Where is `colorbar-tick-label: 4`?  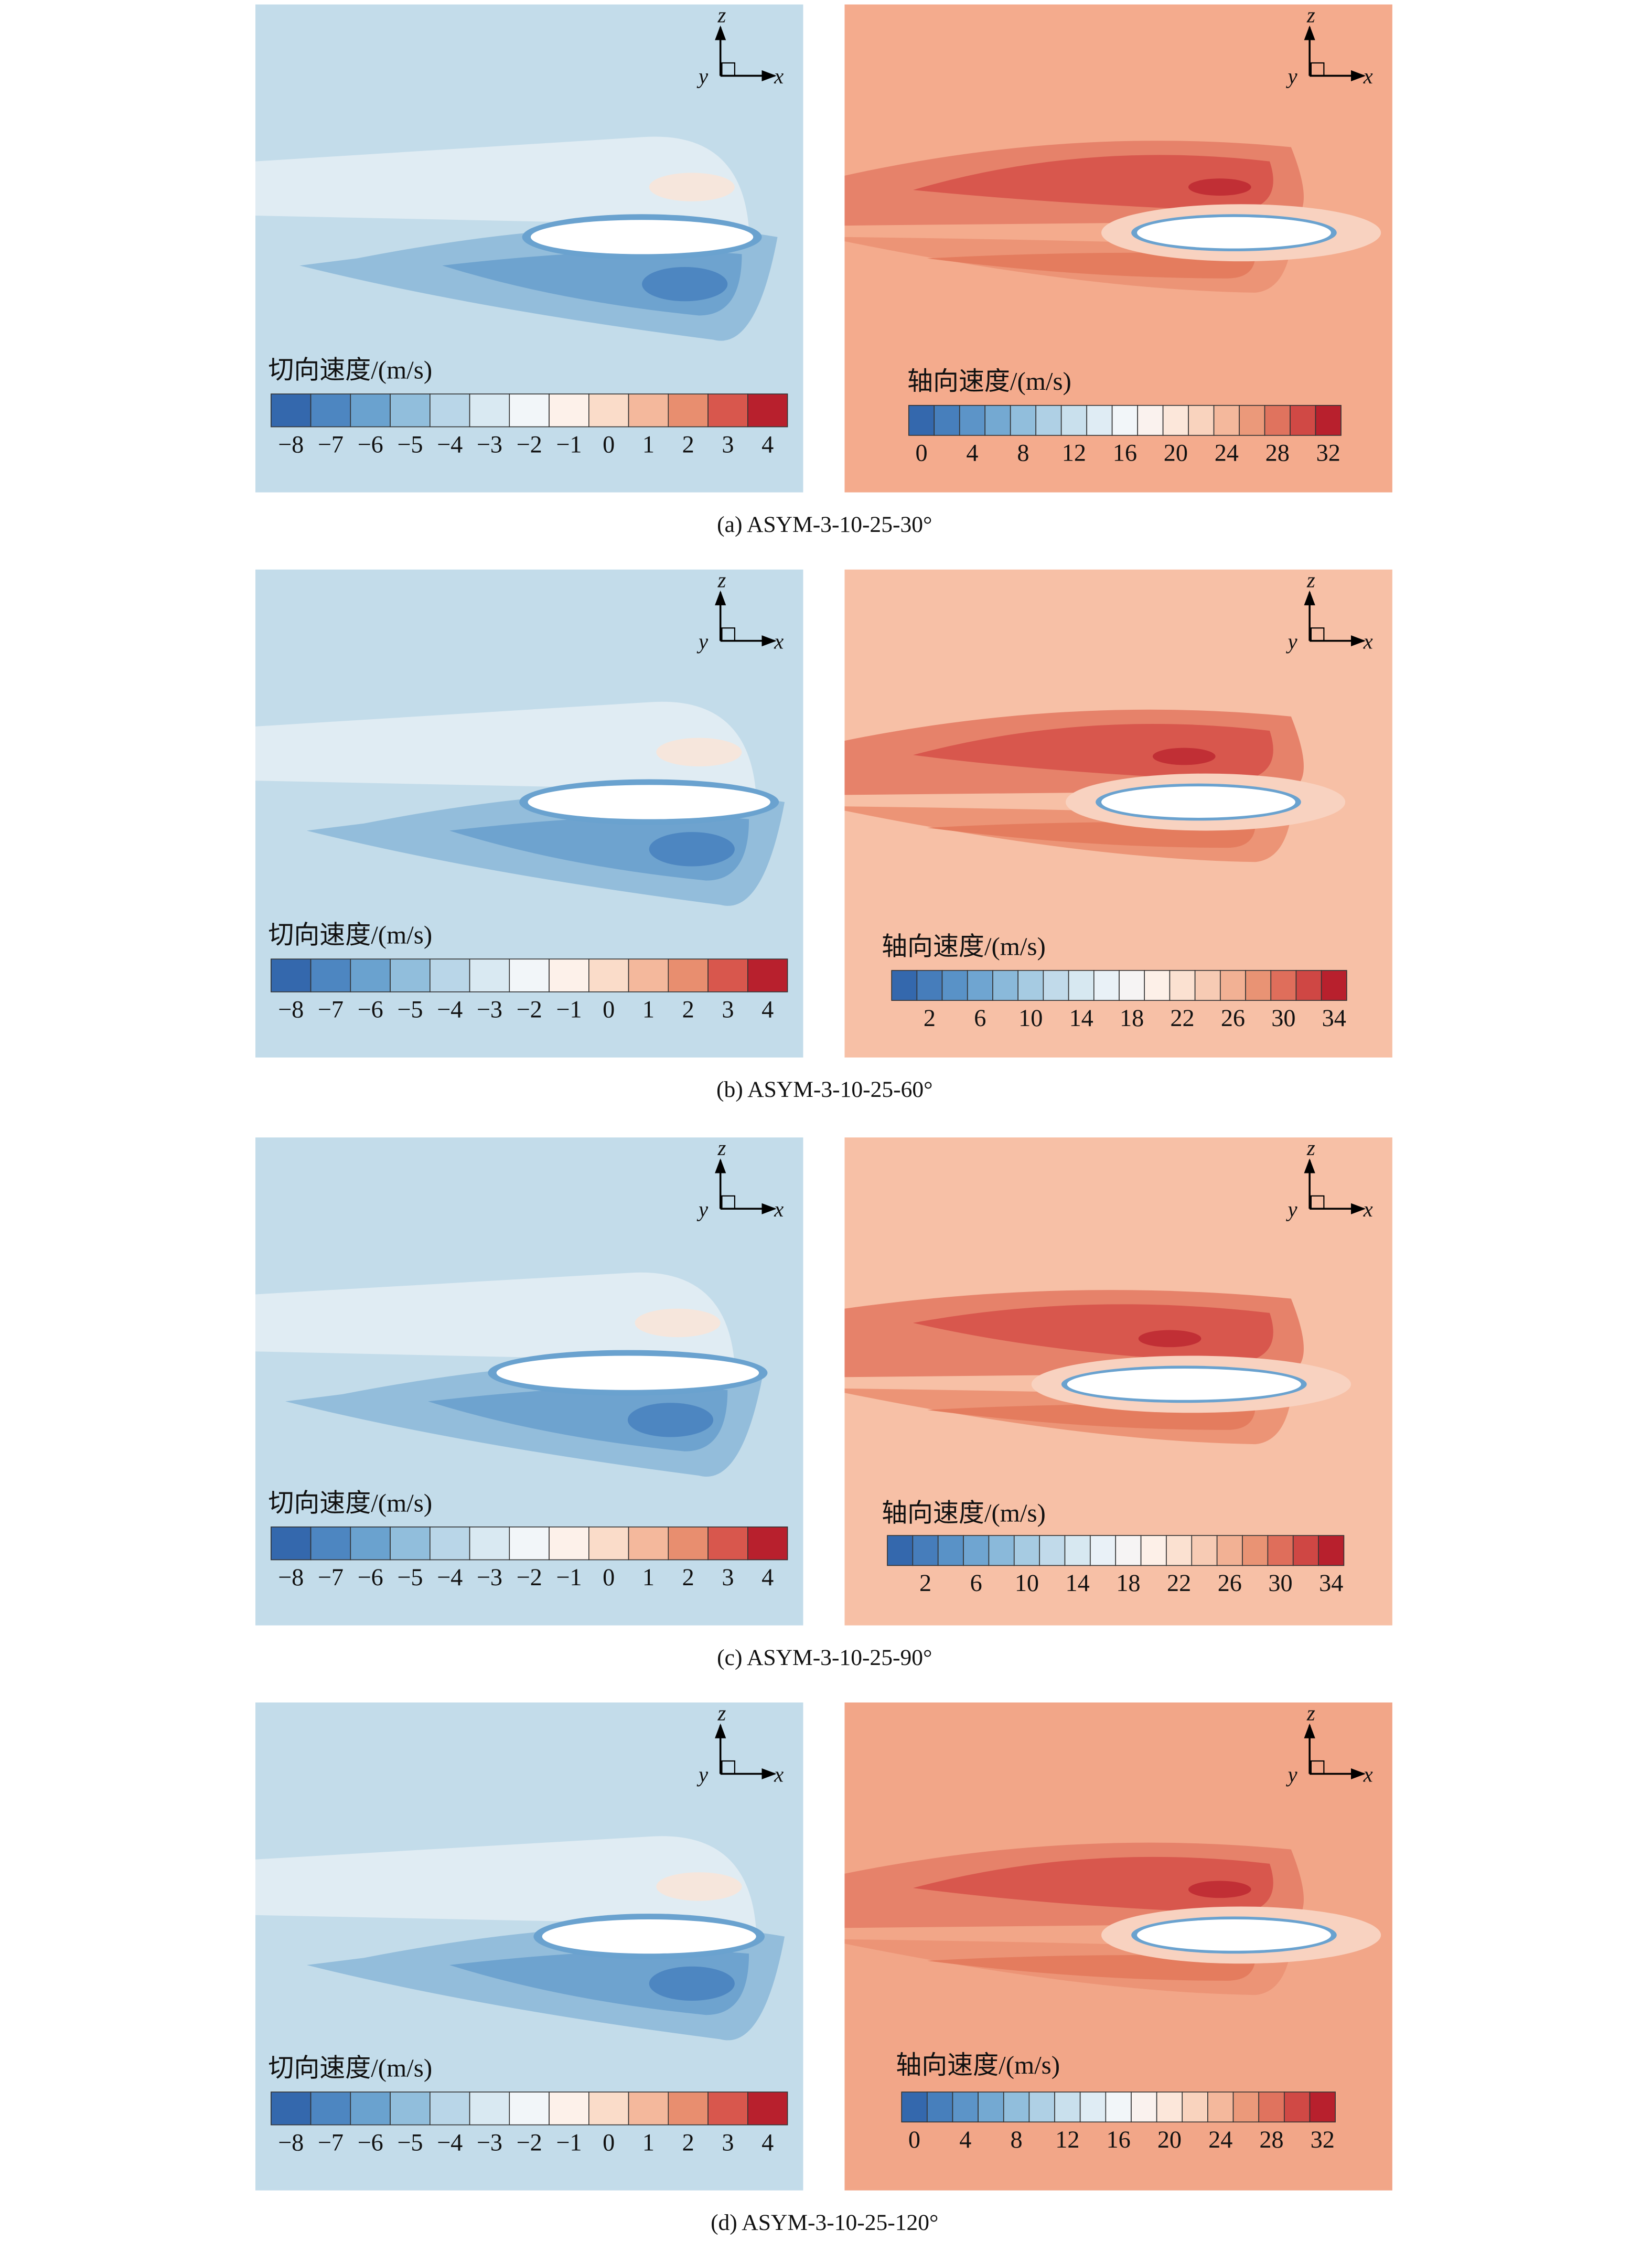
colorbar-tick-label: 4 is located at coordinates (768, 2142).